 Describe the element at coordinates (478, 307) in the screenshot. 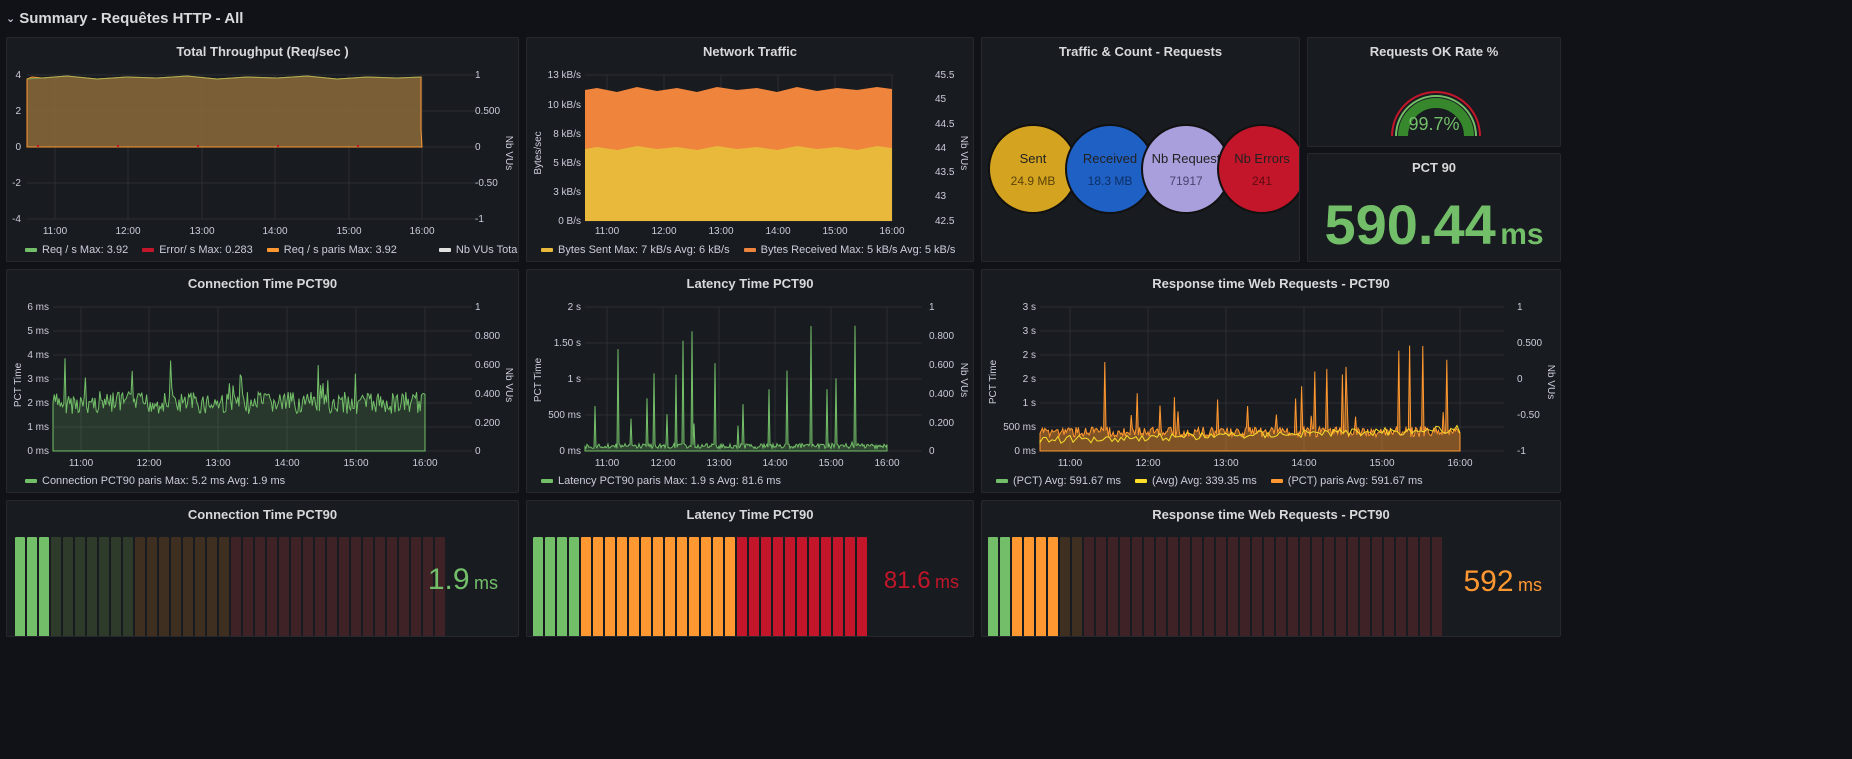

I see `y-tick: 1` at that location.